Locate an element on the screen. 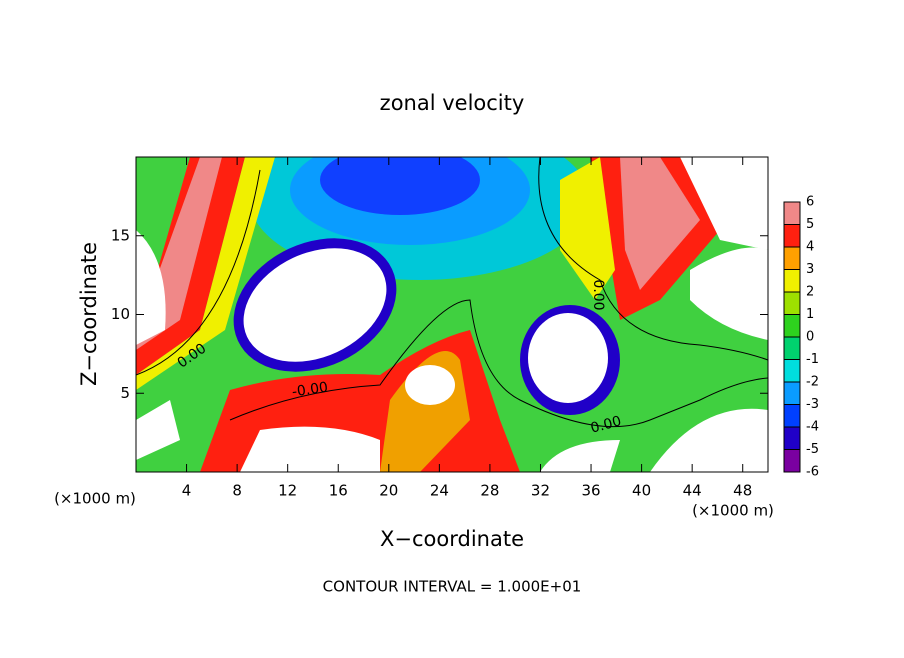 This screenshot has width=904, height=658. contour-label: -0.00 is located at coordinates (310, 390).